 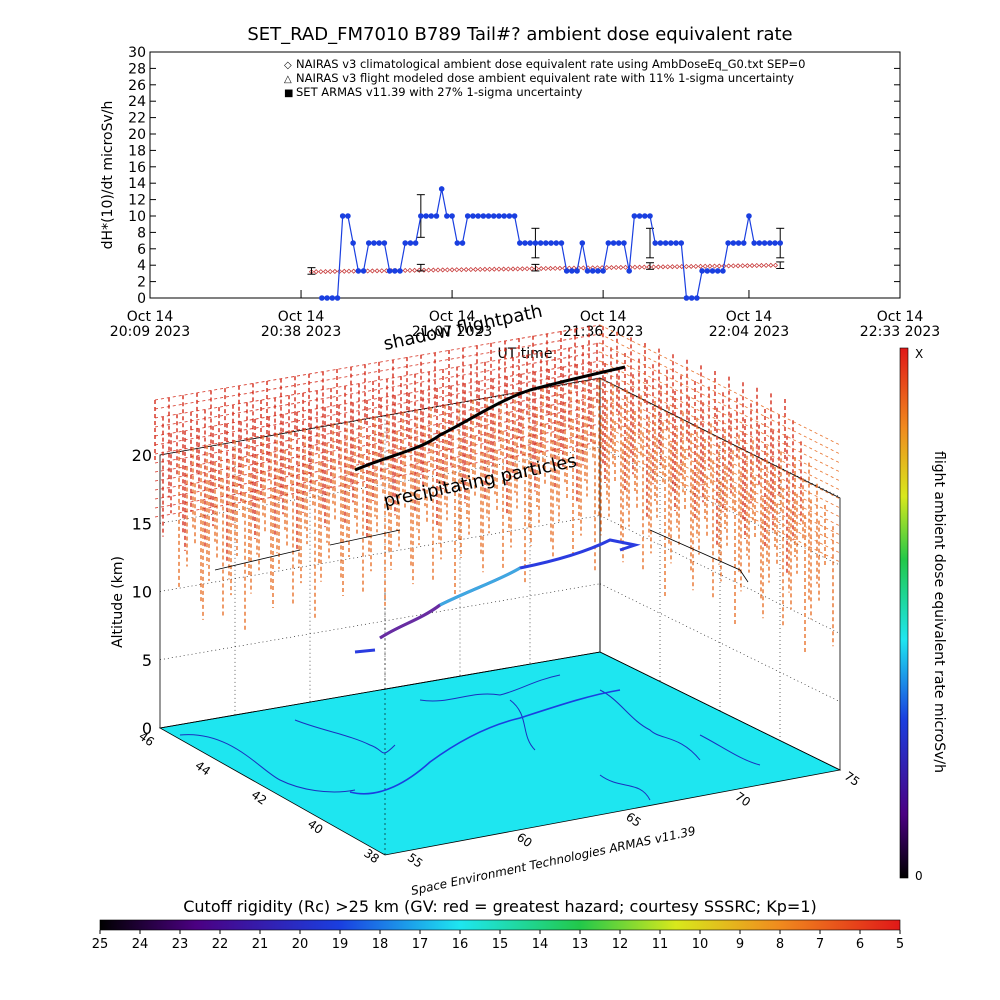 I want to click on altitude-gridline, so click(x=380, y=622).